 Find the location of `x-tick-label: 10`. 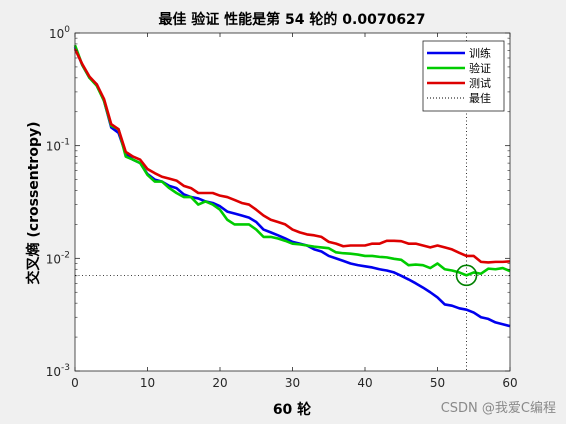

x-tick-label: 10 is located at coordinates (147, 383).